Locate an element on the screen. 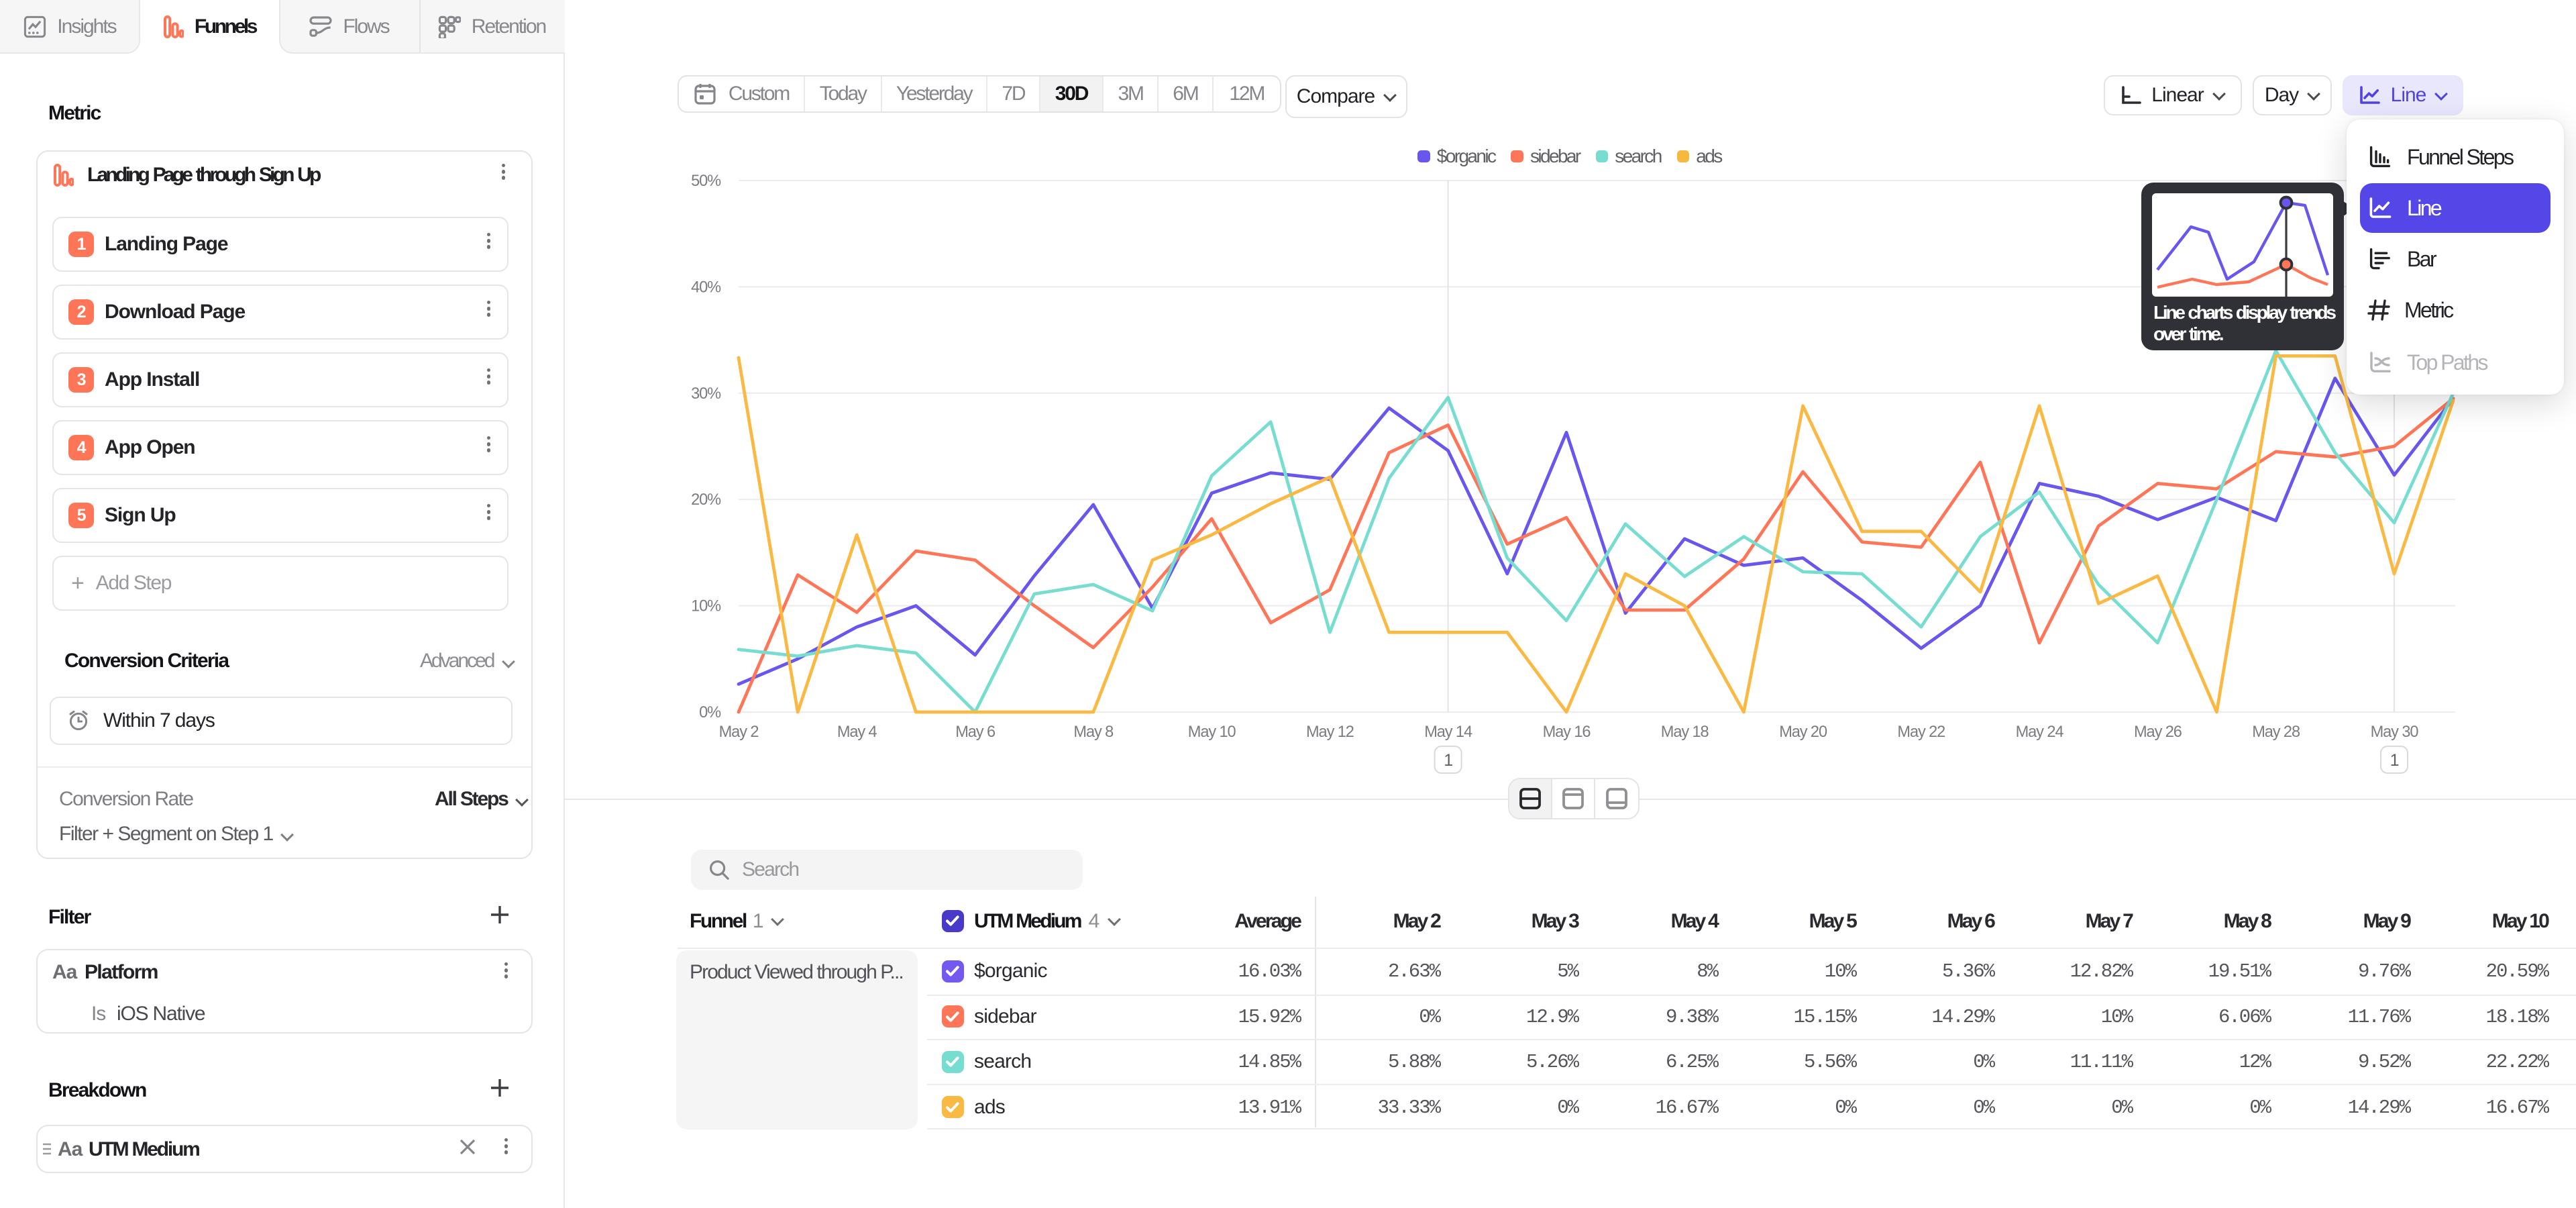  svg-text: May 22 is located at coordinates (1921, 732).